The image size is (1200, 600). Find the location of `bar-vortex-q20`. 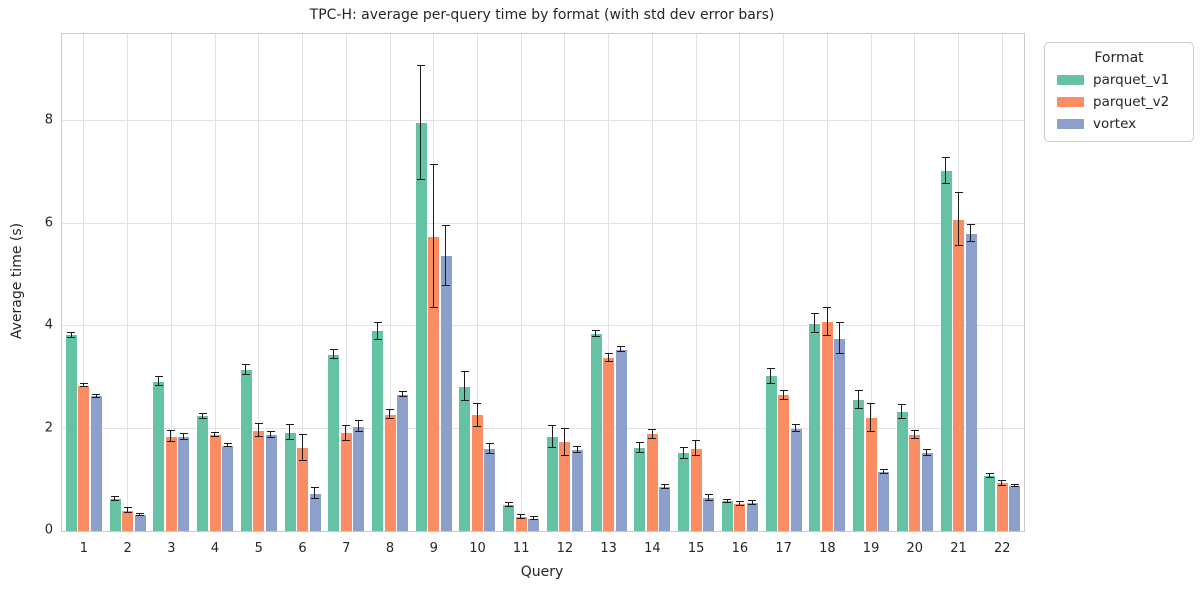

bar-vortex-q20 is located at coordinates (927, 492).